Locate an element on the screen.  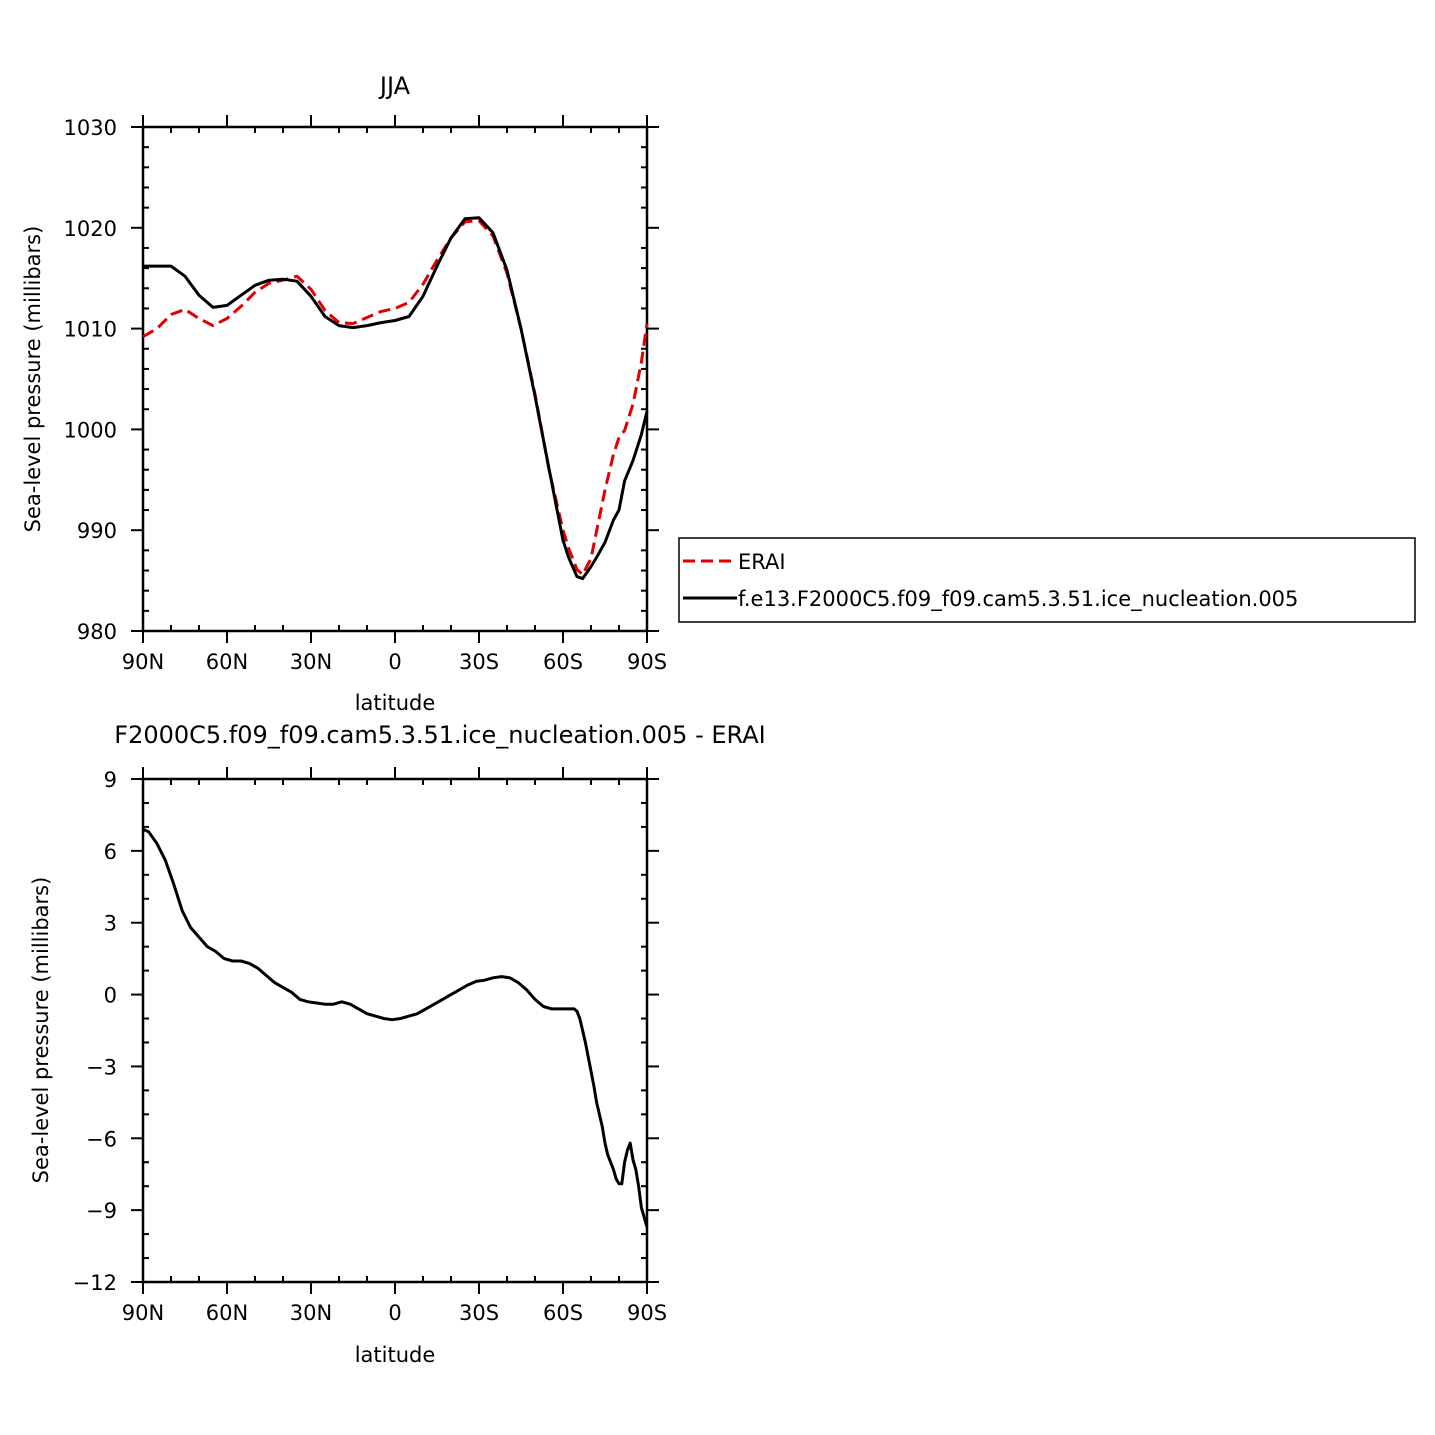
series-line-erai is located at coordinates (395, 398).